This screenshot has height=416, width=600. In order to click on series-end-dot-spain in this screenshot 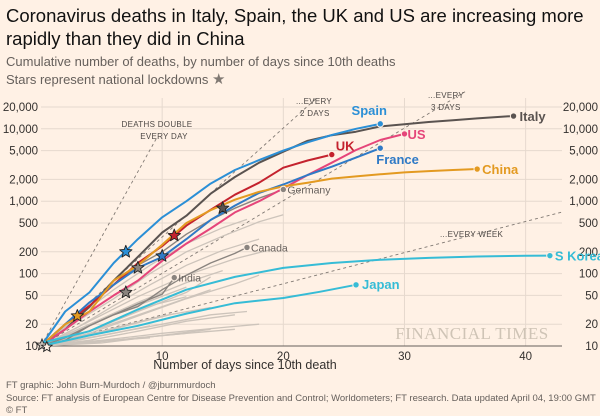, I will do `click(380, 124)`.